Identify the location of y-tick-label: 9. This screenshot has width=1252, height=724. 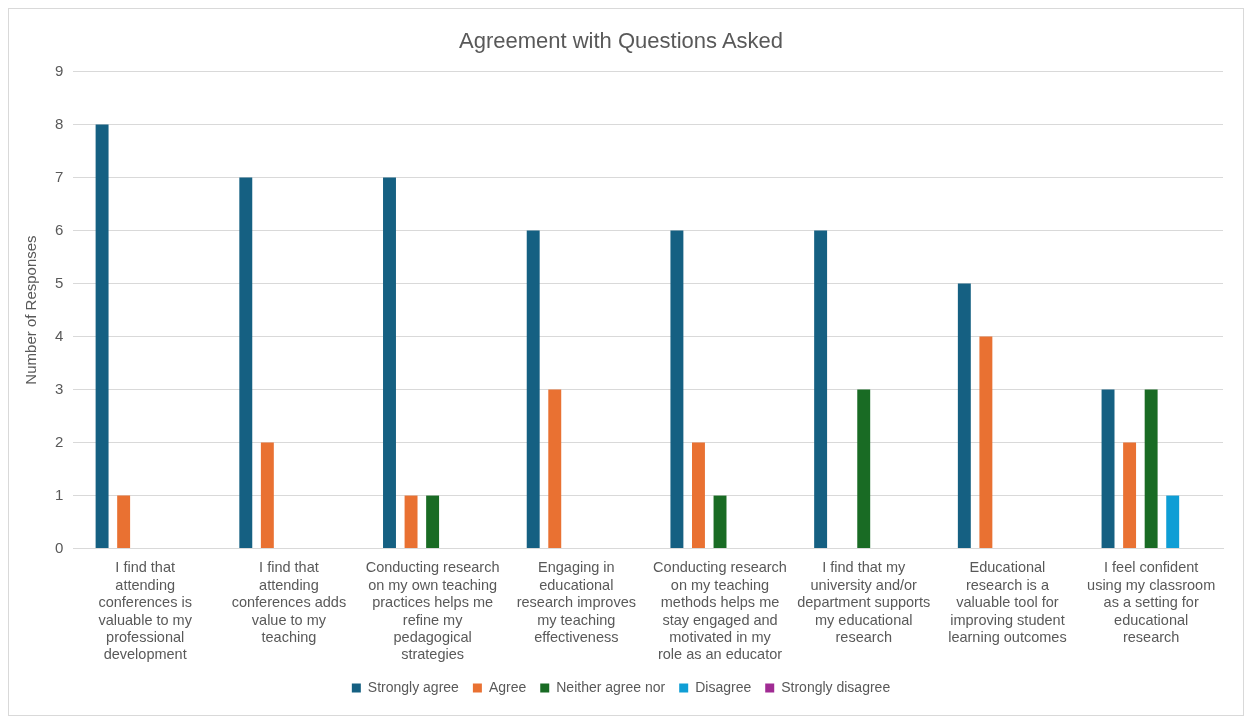
(59, 70).